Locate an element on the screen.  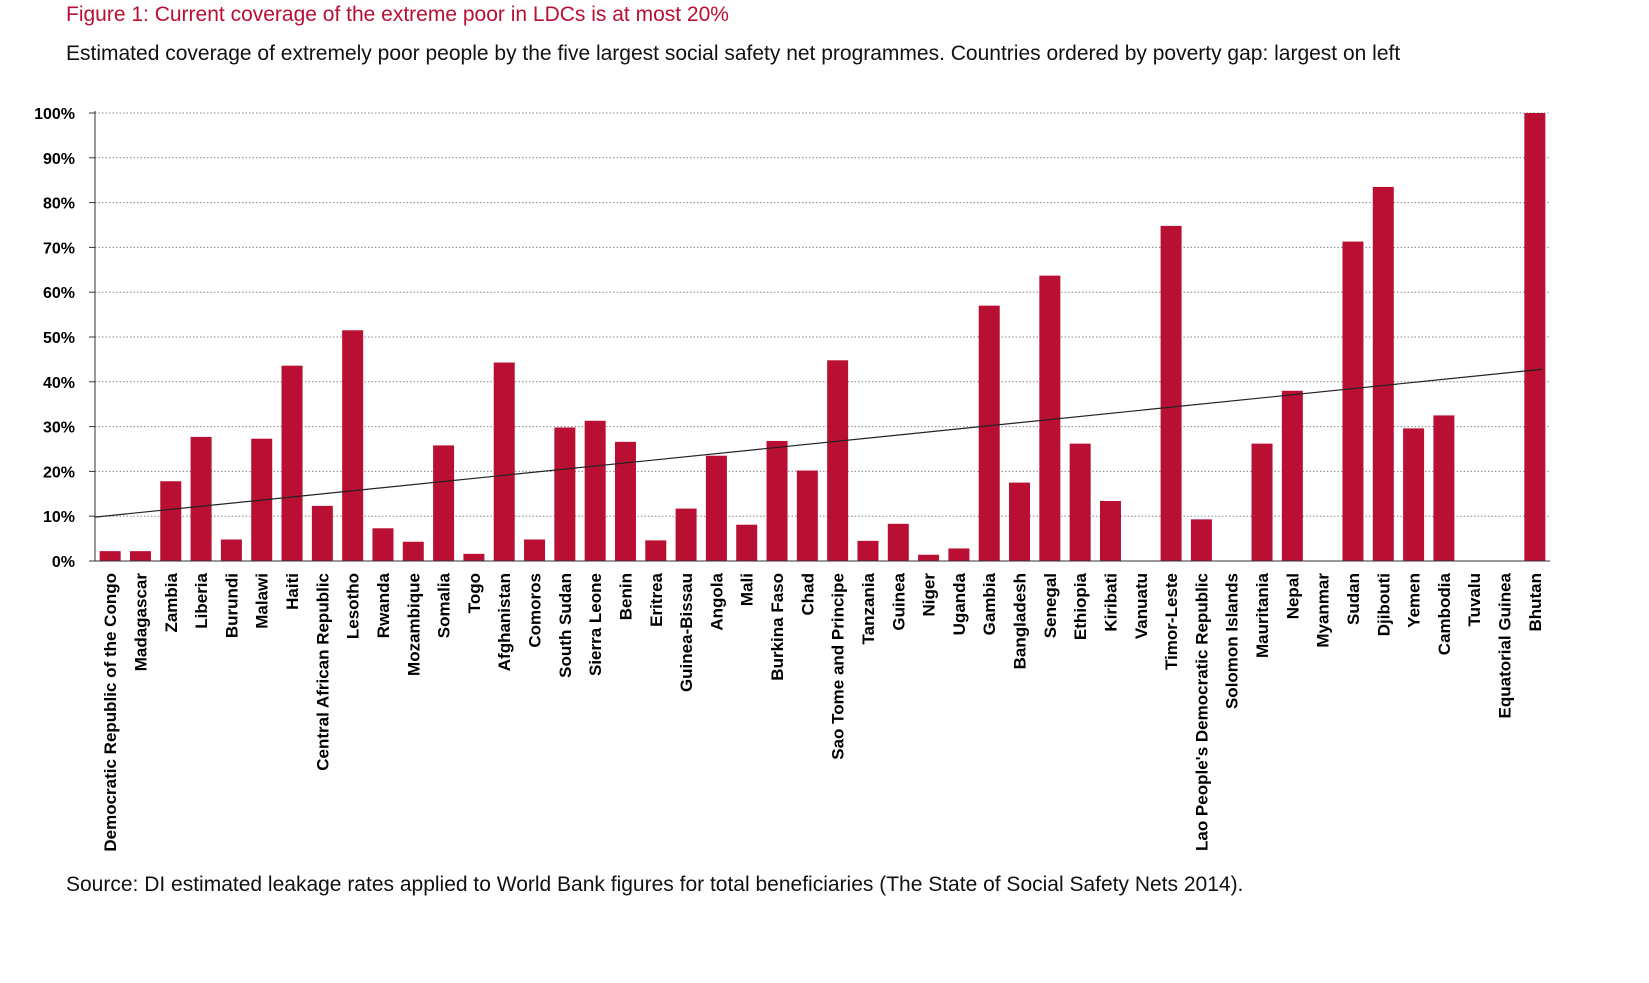
x-tick-label: Sao Tome and Principe is located at coordinates (838, 666).